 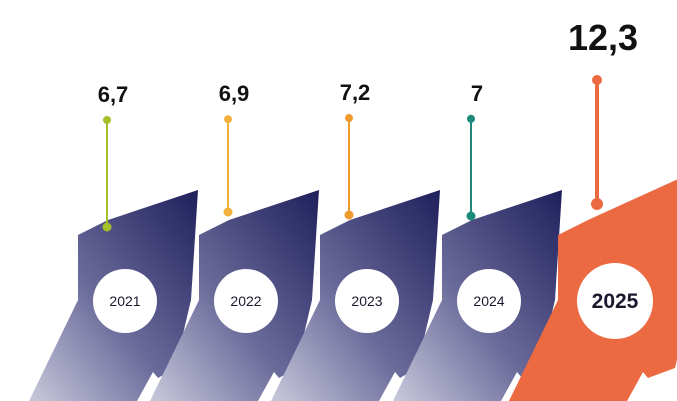 I want to click on tick-label-2023: 2023, so click(x=366, y=301).